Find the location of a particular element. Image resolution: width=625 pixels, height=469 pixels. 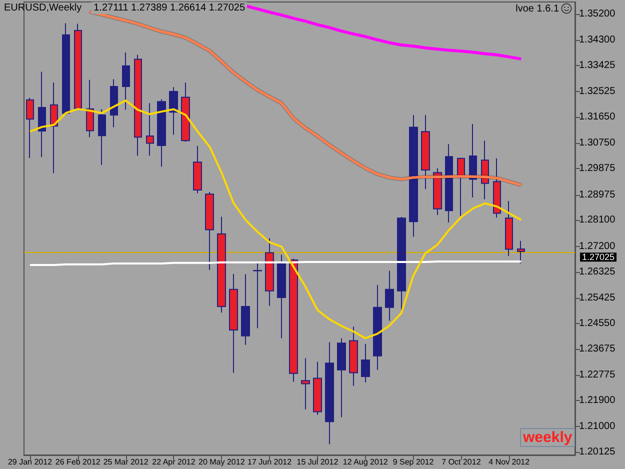

y-tick-label: 1.28975 is located at coordinates (597, 194).